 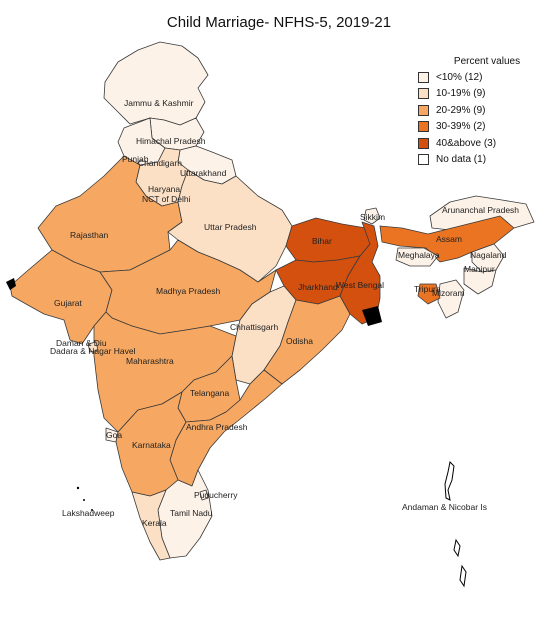 What do you see at coordinates (451, 299) in the screenshot?
I see `state-mizoram` at bounding box center [451, 299].